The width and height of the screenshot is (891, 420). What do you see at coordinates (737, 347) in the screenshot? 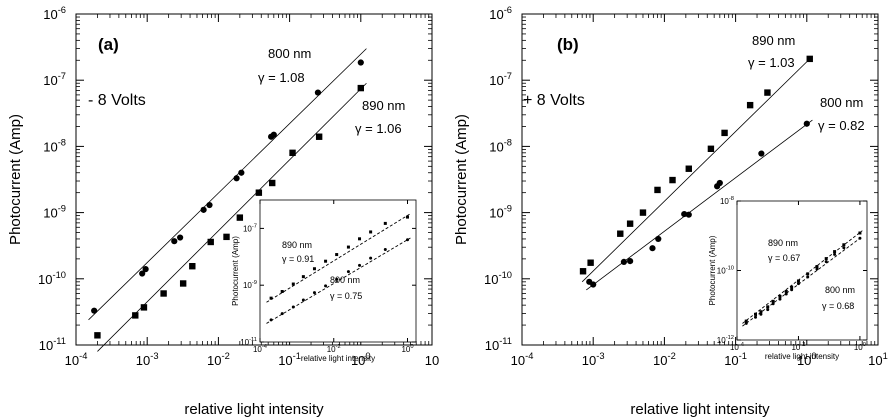
I see `inset-x-tick-label: 10⁻⁴` at bounding box center [737, 347].